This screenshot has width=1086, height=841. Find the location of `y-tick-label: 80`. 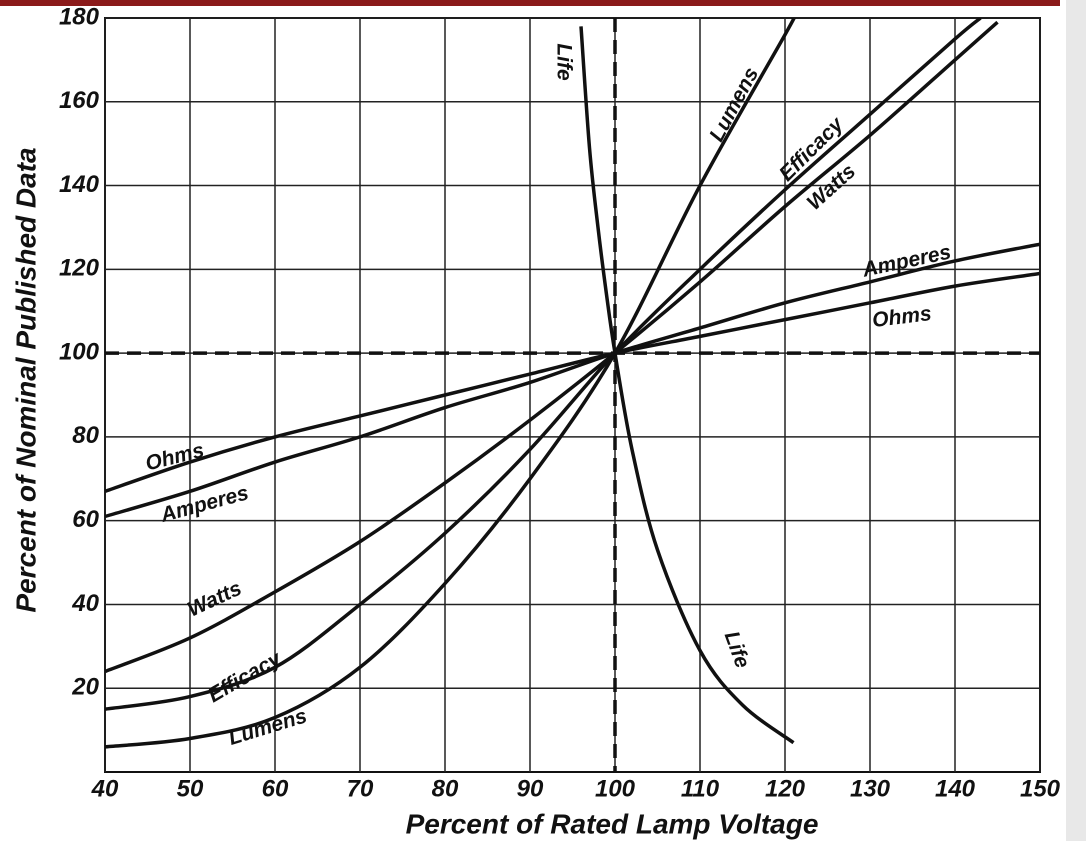

y-tick-label: 80 is located at coordinates (85, 435).